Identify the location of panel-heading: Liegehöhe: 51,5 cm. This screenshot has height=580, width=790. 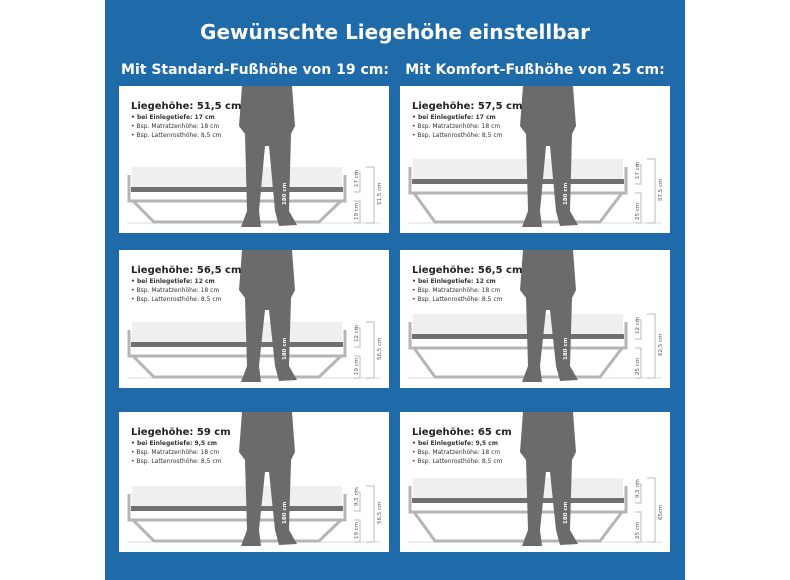
(186, 106).